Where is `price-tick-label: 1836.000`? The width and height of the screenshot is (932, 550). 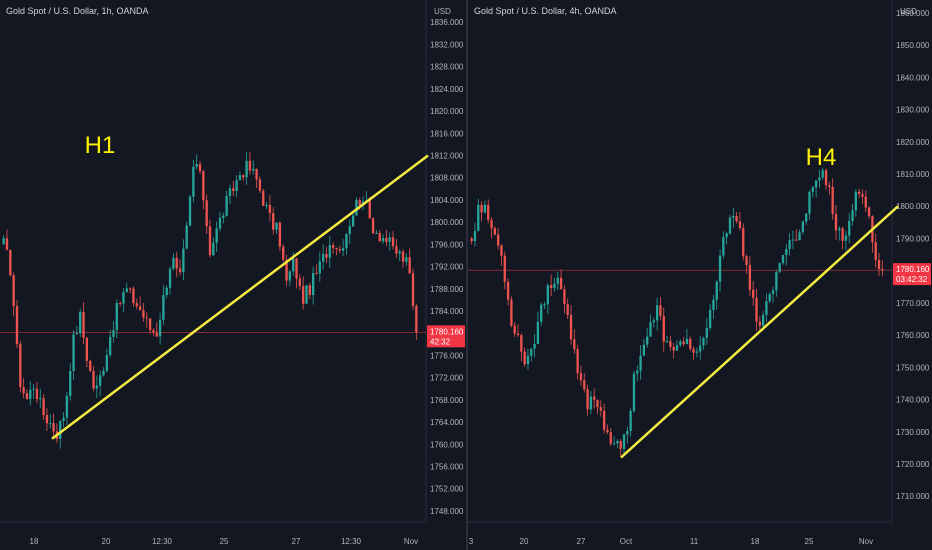
price-tick-label: 1836.000 is located at coordinates (447, 22).